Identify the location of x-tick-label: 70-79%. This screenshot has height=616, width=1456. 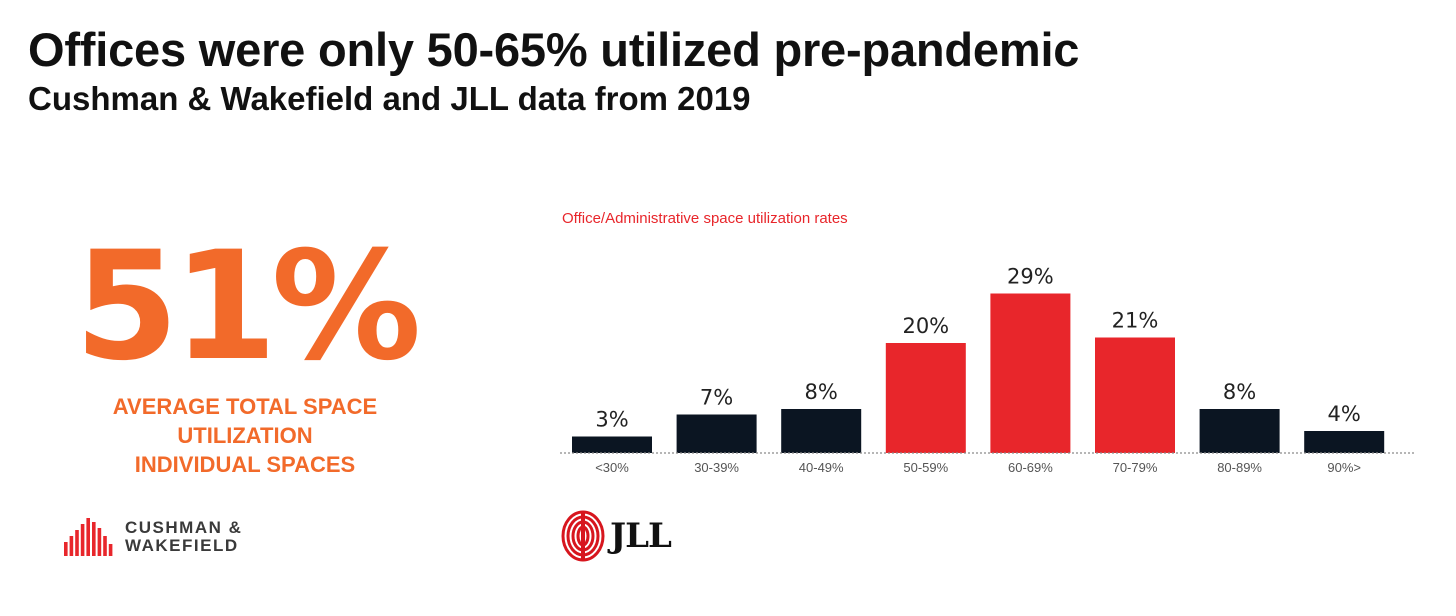
(1135, 467).